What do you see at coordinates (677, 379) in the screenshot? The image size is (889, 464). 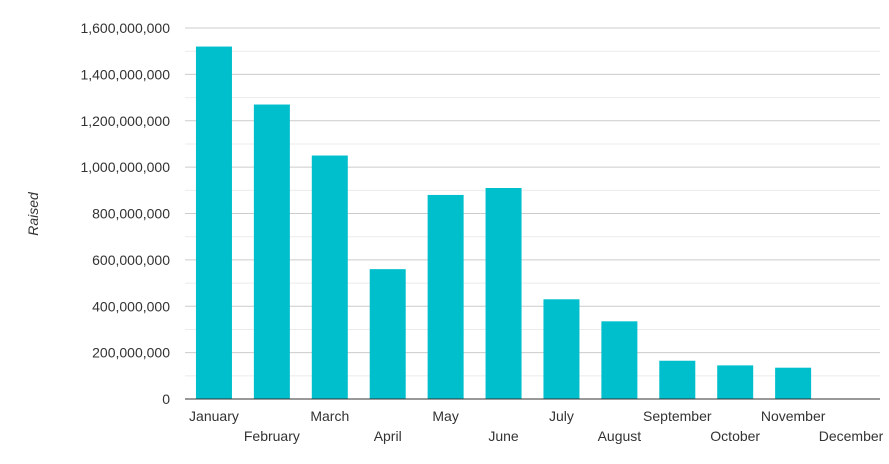 I see `bar-september` at bounding box center [677, 379].